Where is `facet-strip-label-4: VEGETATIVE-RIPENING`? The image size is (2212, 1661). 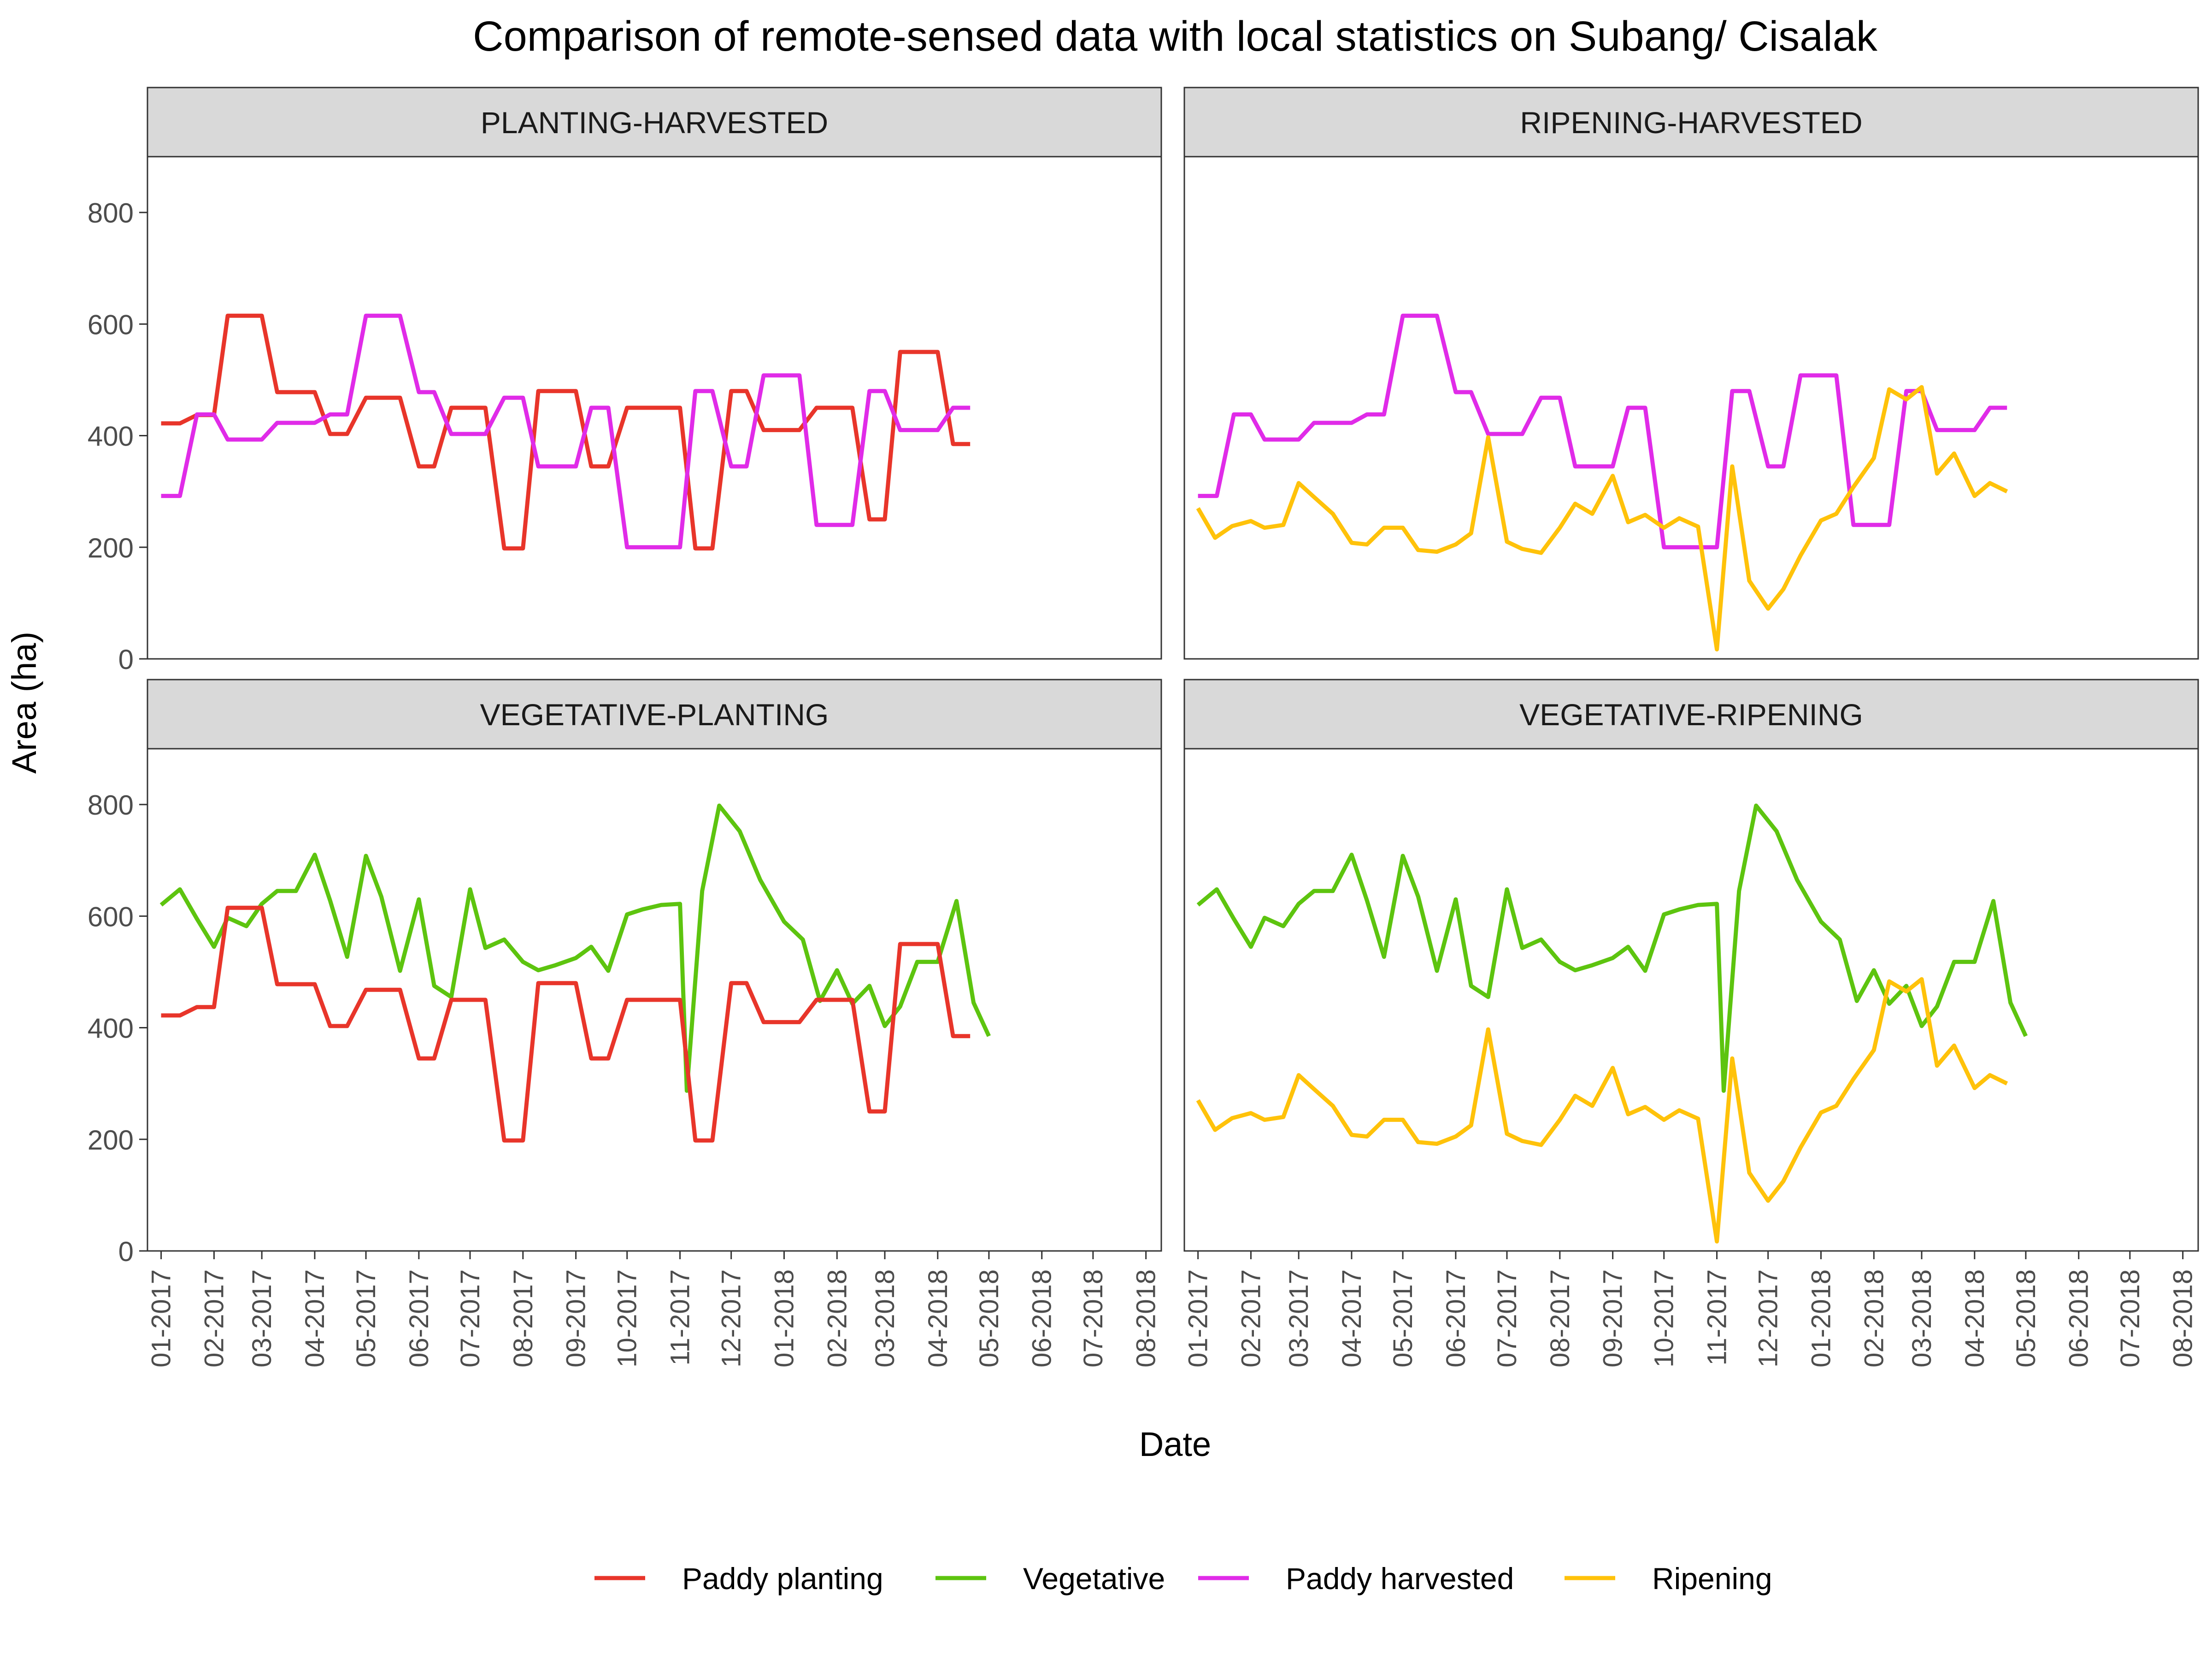
facet-strip-label-4: VEGETATIVE-RIPENING is located at coordinates (1691, 715).